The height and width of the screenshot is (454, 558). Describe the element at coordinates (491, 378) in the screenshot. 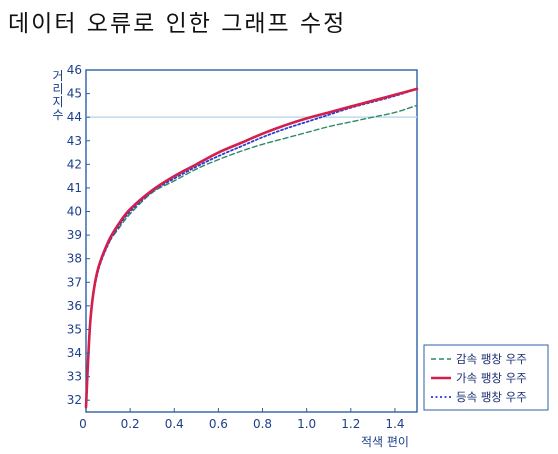

I see `legend-label-accel: 가속 팽창 우주` at that location.